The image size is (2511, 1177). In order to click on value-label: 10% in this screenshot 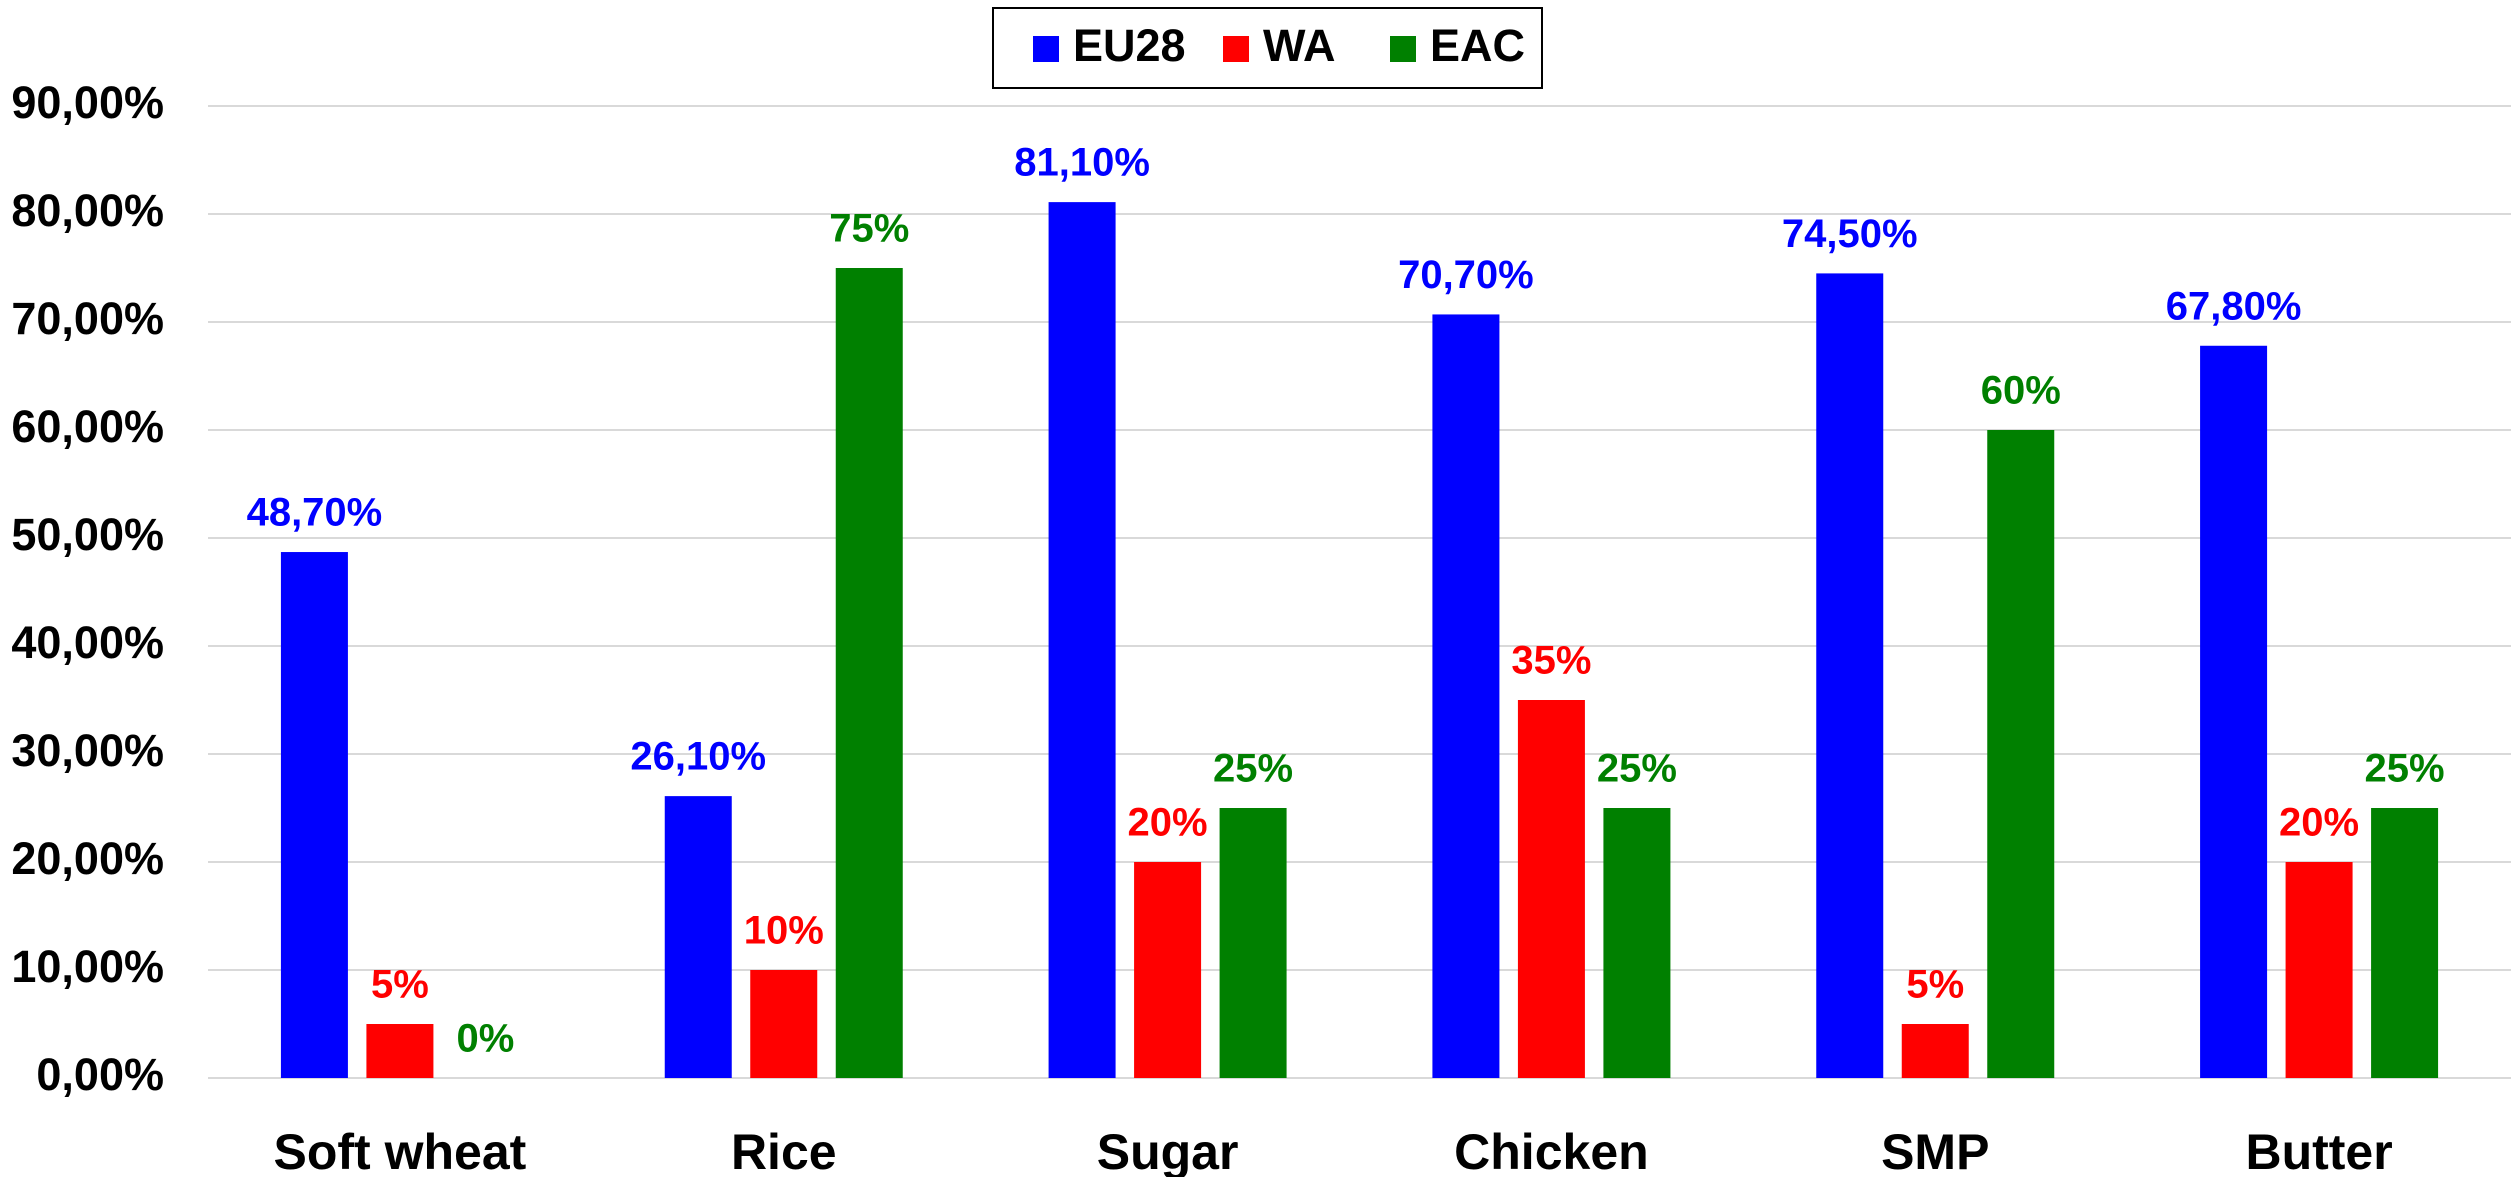, I will do `click(784, 931)`.